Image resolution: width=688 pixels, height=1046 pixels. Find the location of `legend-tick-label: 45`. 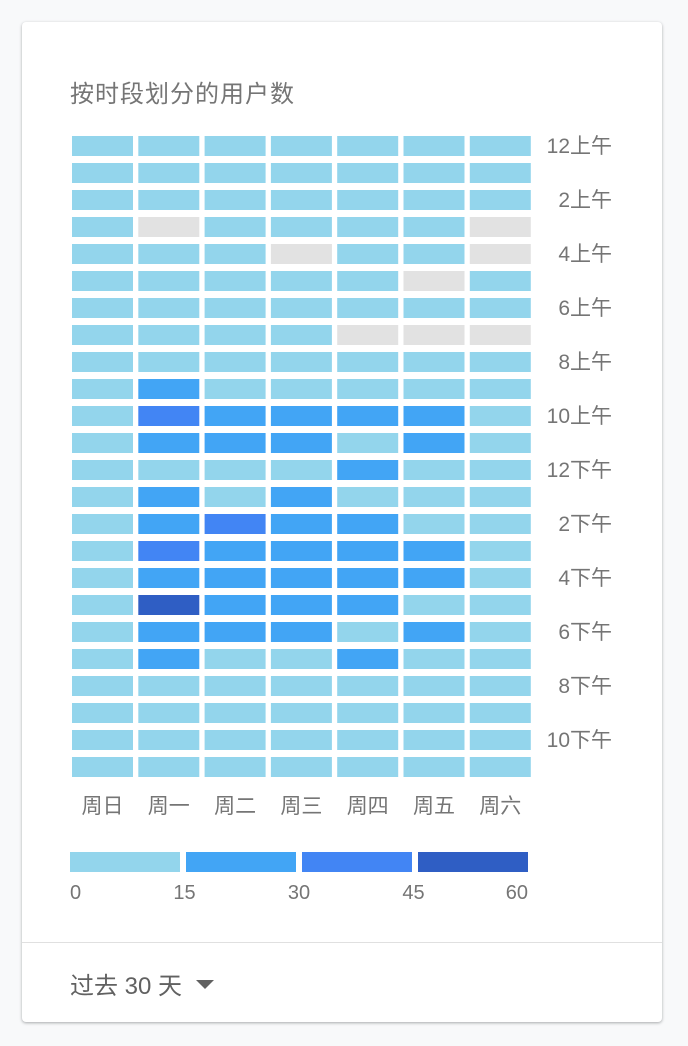

legend-tick-label: 45 is located at coordinates (413, 893).